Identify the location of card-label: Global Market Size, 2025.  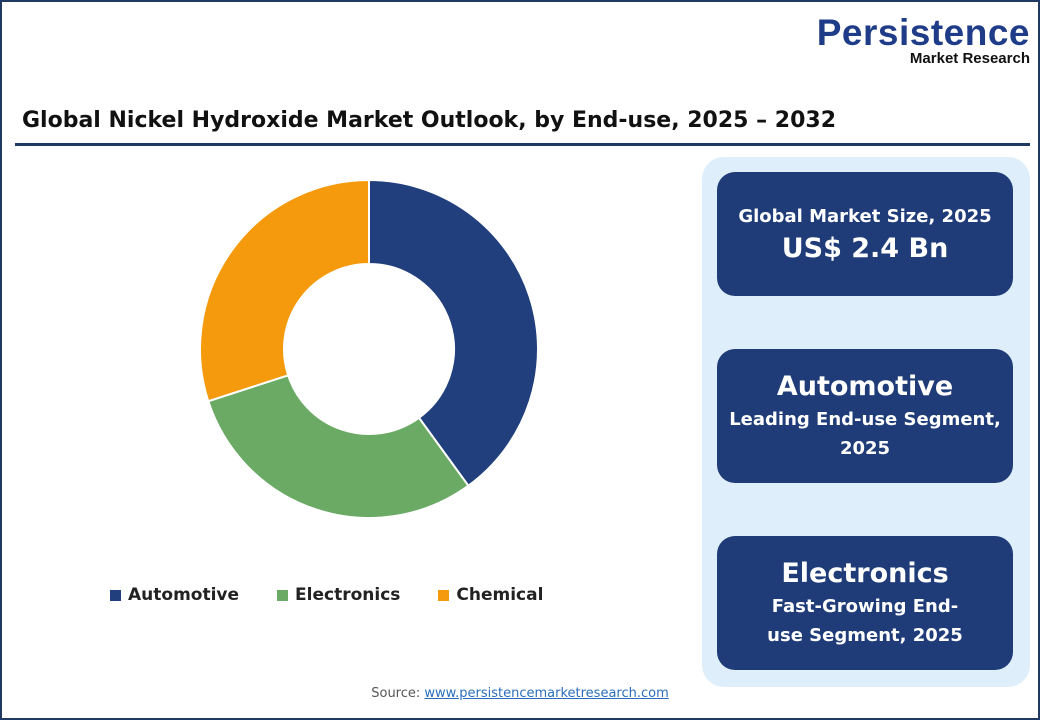
(865, 216).